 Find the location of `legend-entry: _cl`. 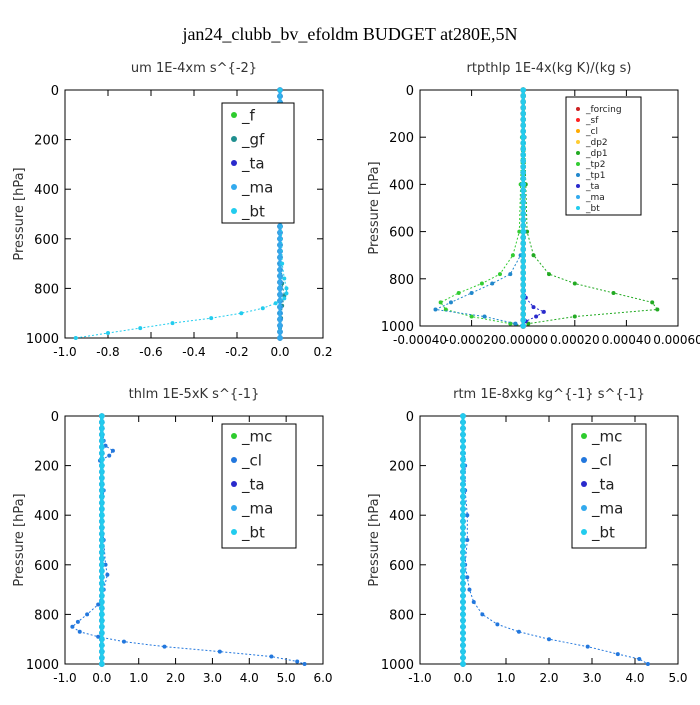

legend-entry: _cl is located at coordinates (601, 460).